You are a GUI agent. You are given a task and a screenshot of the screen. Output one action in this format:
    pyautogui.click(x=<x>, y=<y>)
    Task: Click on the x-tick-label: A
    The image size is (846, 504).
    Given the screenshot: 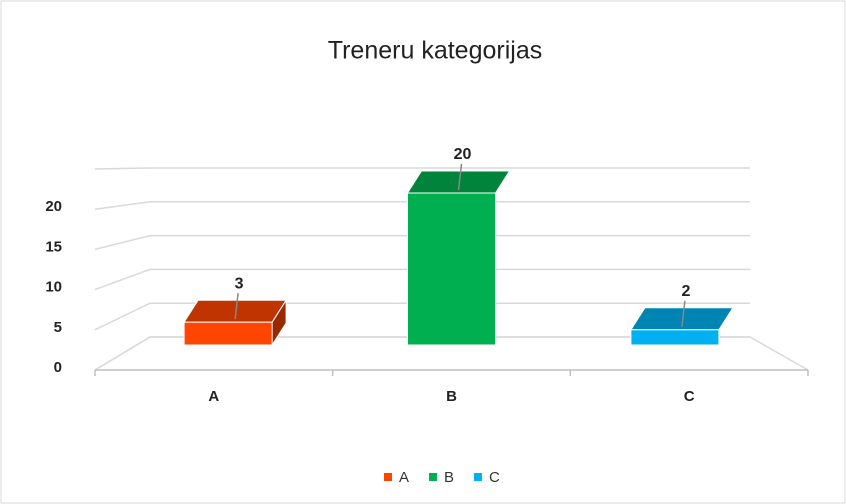 What is the action you would take?
    pyautogui.click(x=213, y=396)
    